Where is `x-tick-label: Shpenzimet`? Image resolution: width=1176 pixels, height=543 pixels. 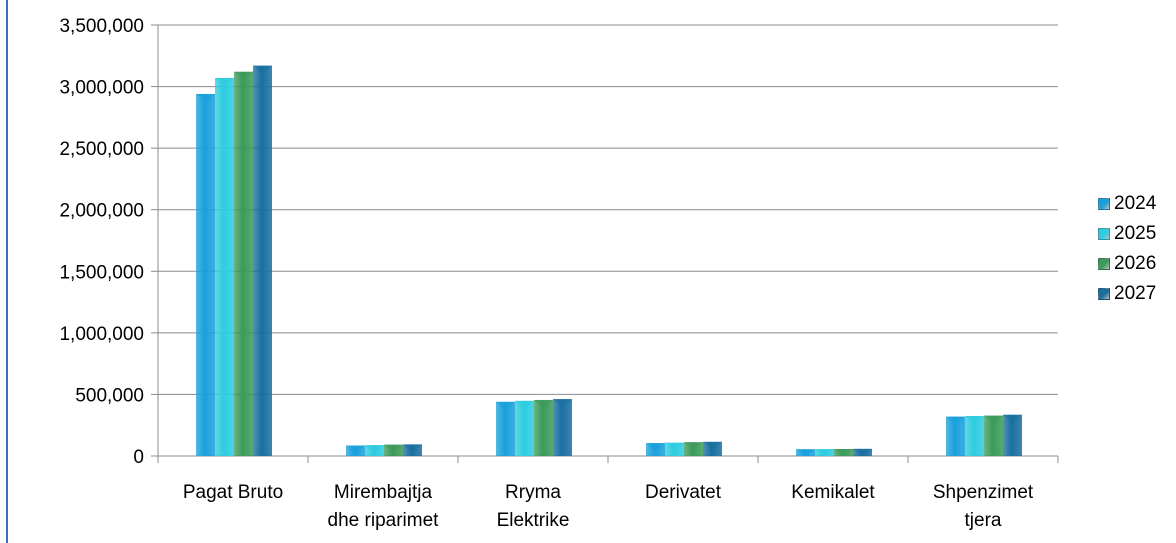 x-tick-label: Shpenzimet is located at coordinates (983, 492).